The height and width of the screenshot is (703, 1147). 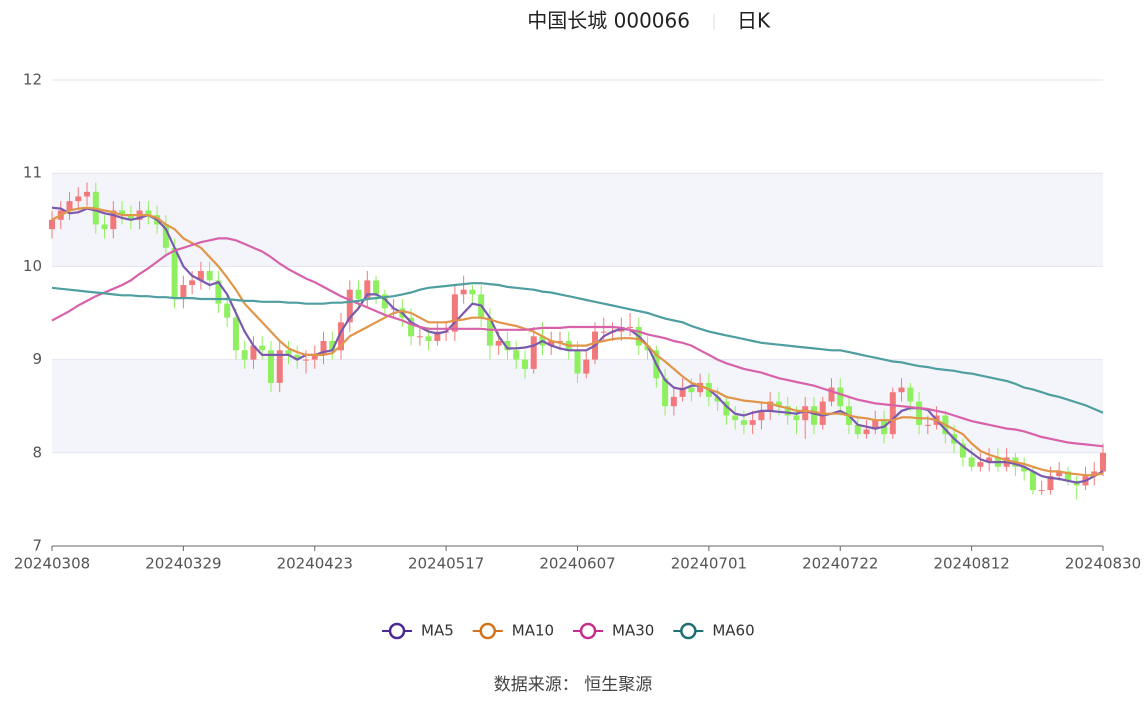 What do you see at coordinates (32, 173) in the screenshot?
I see `y-tick-label: 11` at bounding box center [32, 173].